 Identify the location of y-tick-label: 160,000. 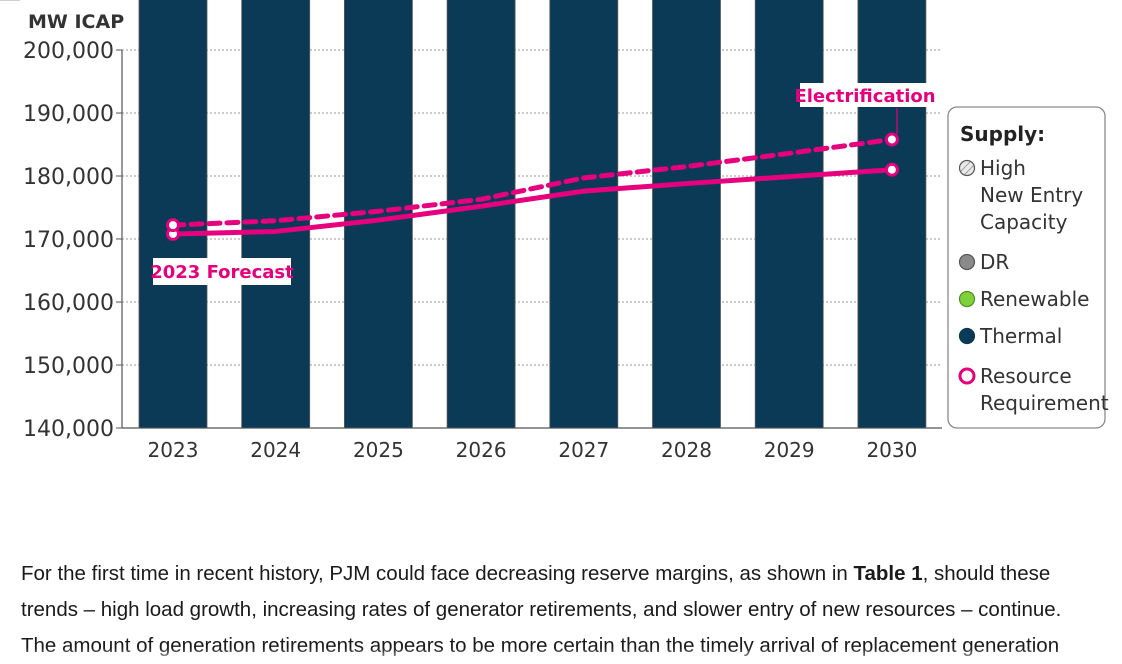
(68, 303).